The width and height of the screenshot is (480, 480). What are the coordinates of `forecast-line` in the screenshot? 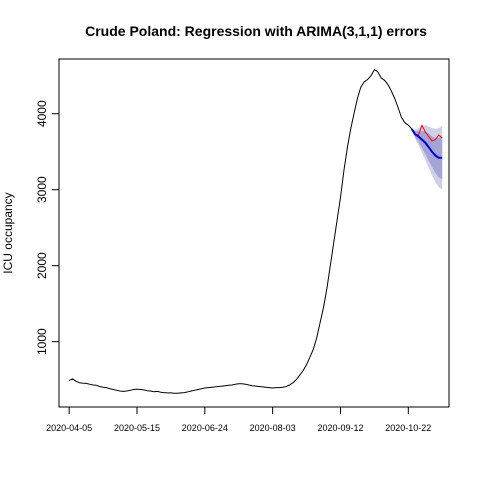 It's located at (426, 143).